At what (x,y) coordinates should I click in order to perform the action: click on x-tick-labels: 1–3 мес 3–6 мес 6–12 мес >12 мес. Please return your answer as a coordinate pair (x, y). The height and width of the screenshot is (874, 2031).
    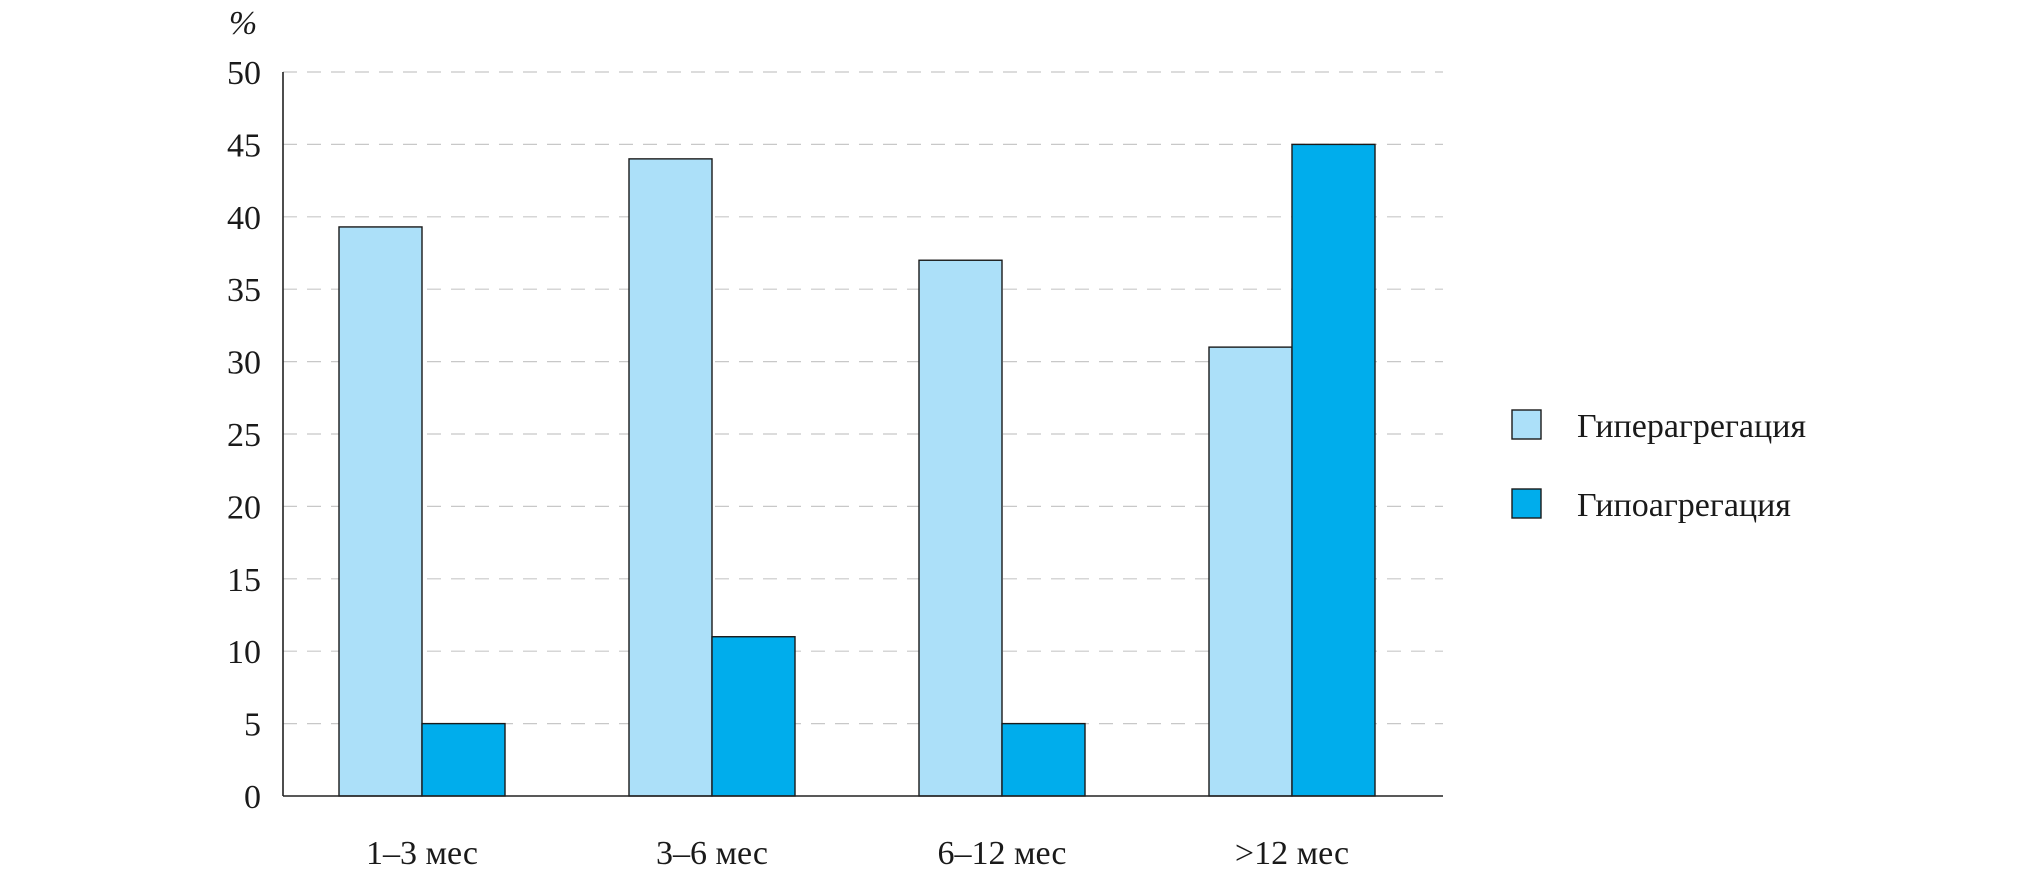
    Looking at the image, I should click on (857, 853).